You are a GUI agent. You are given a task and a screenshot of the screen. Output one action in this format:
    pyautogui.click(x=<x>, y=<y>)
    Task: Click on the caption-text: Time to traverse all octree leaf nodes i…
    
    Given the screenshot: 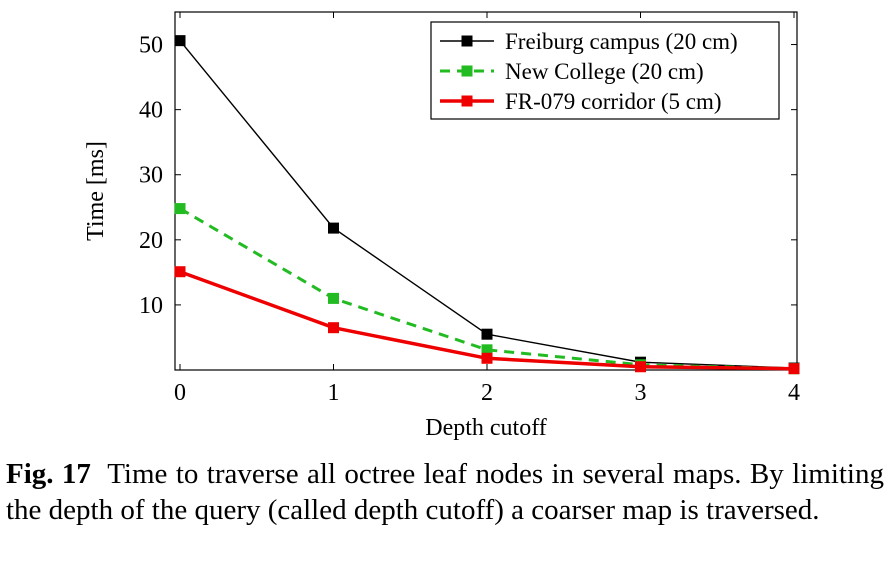 What is the action you would take?
    pyautogui.click(x=445, y=492)
    